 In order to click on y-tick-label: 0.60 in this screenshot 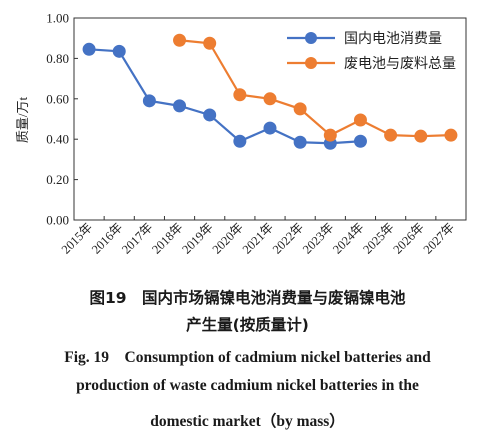, I will do `click(57, 98)`.